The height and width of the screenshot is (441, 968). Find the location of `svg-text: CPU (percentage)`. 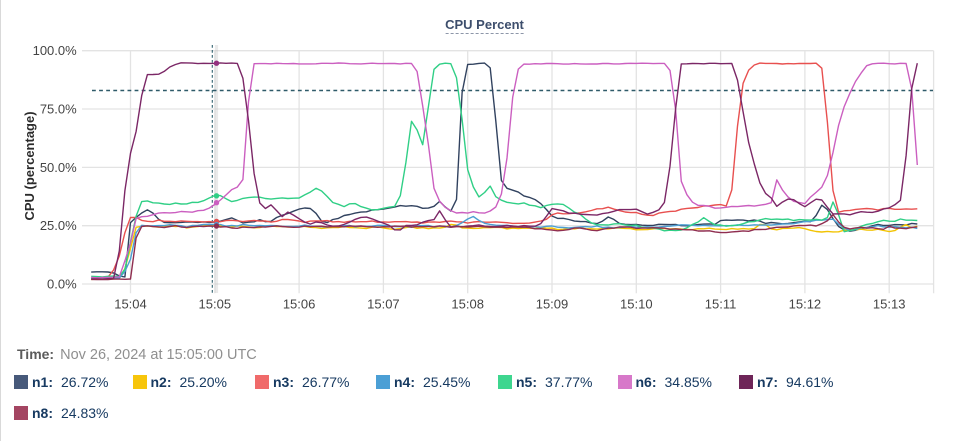

svg-text: CPU (percentage) is located at coordinates (29, 165).